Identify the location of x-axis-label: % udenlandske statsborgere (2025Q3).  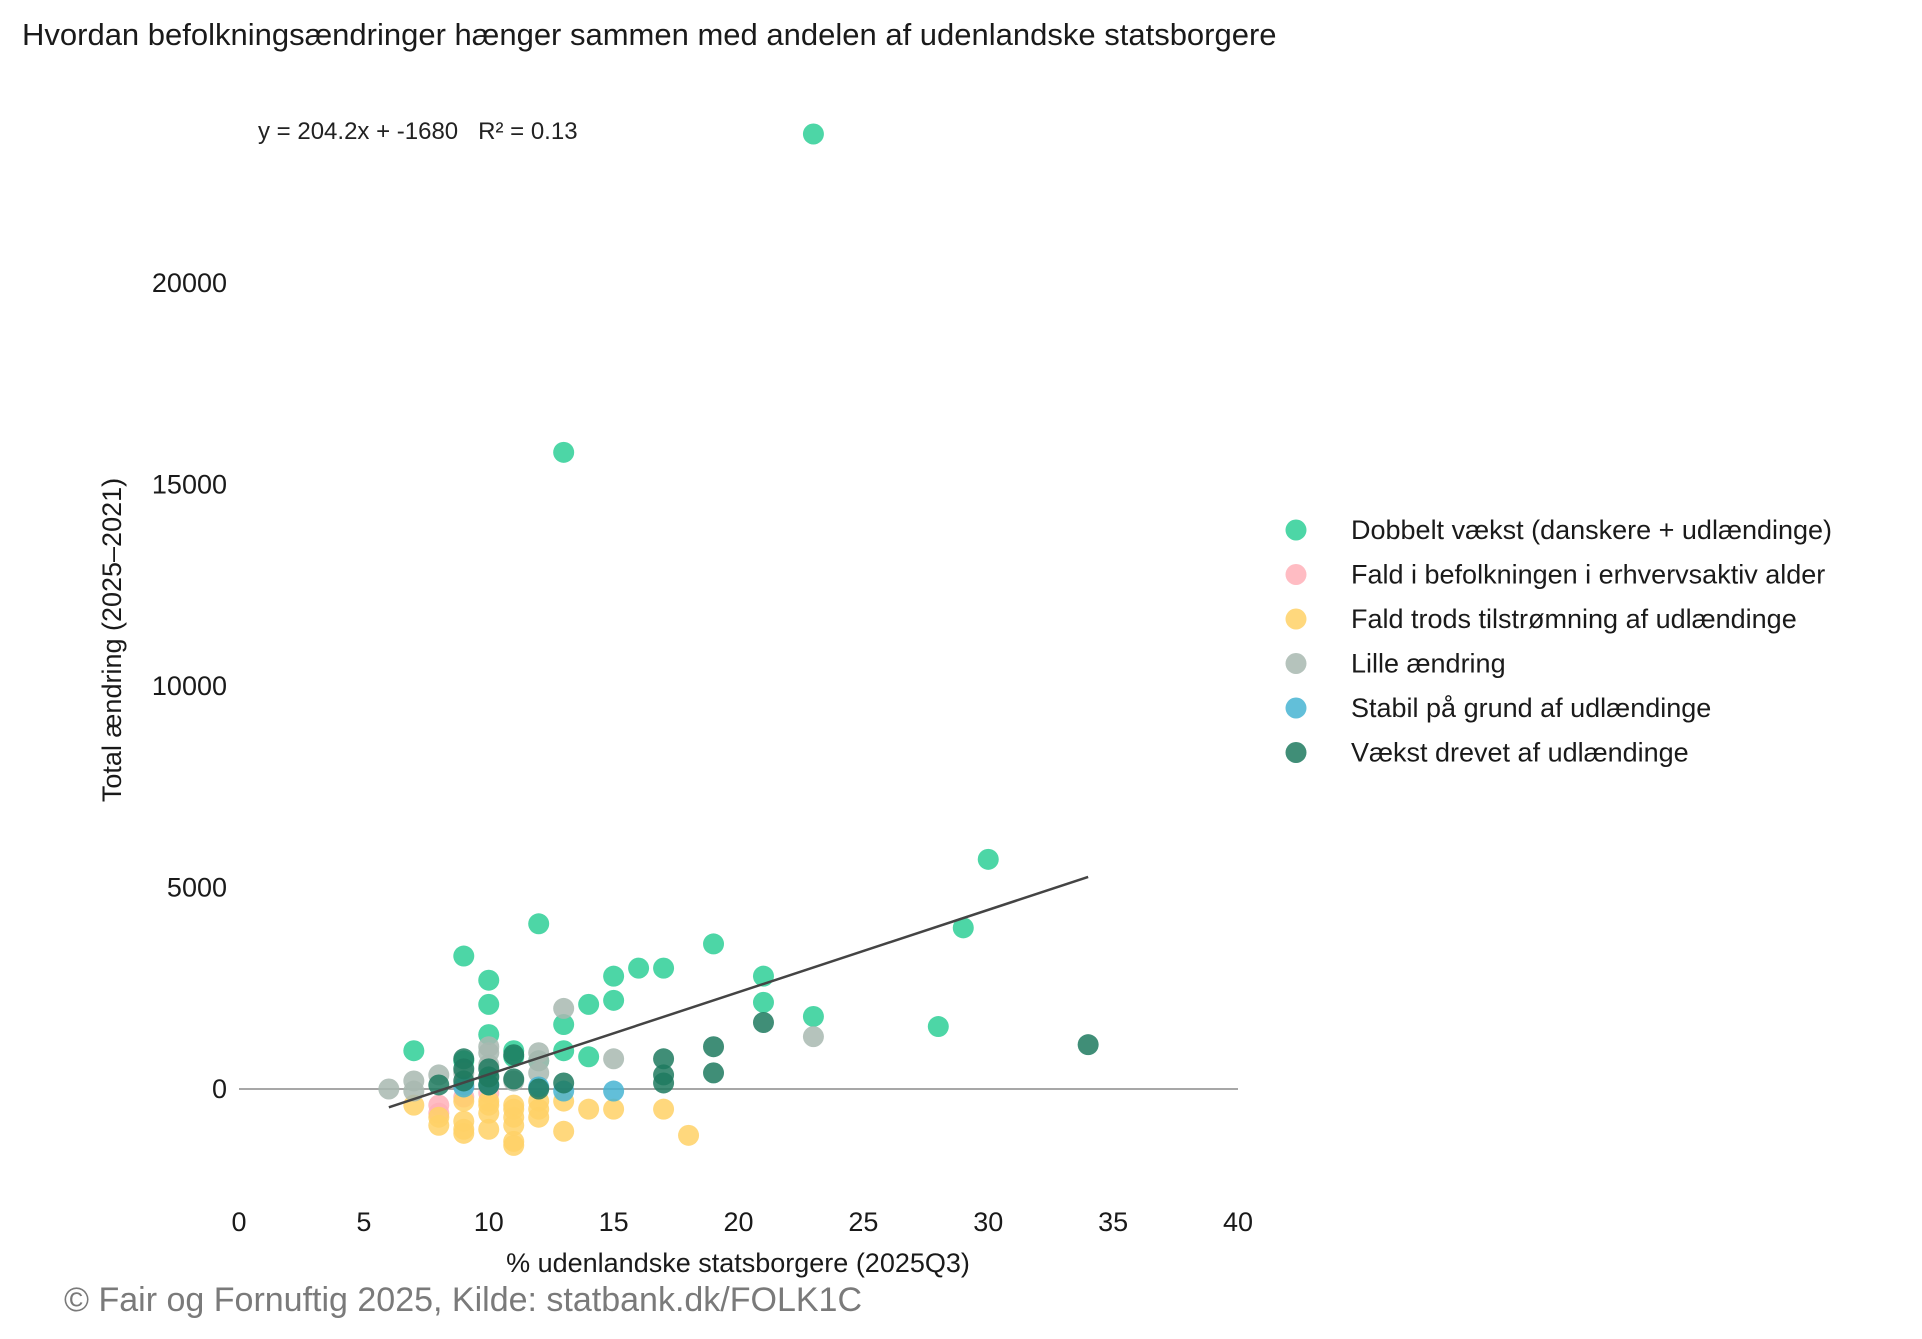
(738, 1263).